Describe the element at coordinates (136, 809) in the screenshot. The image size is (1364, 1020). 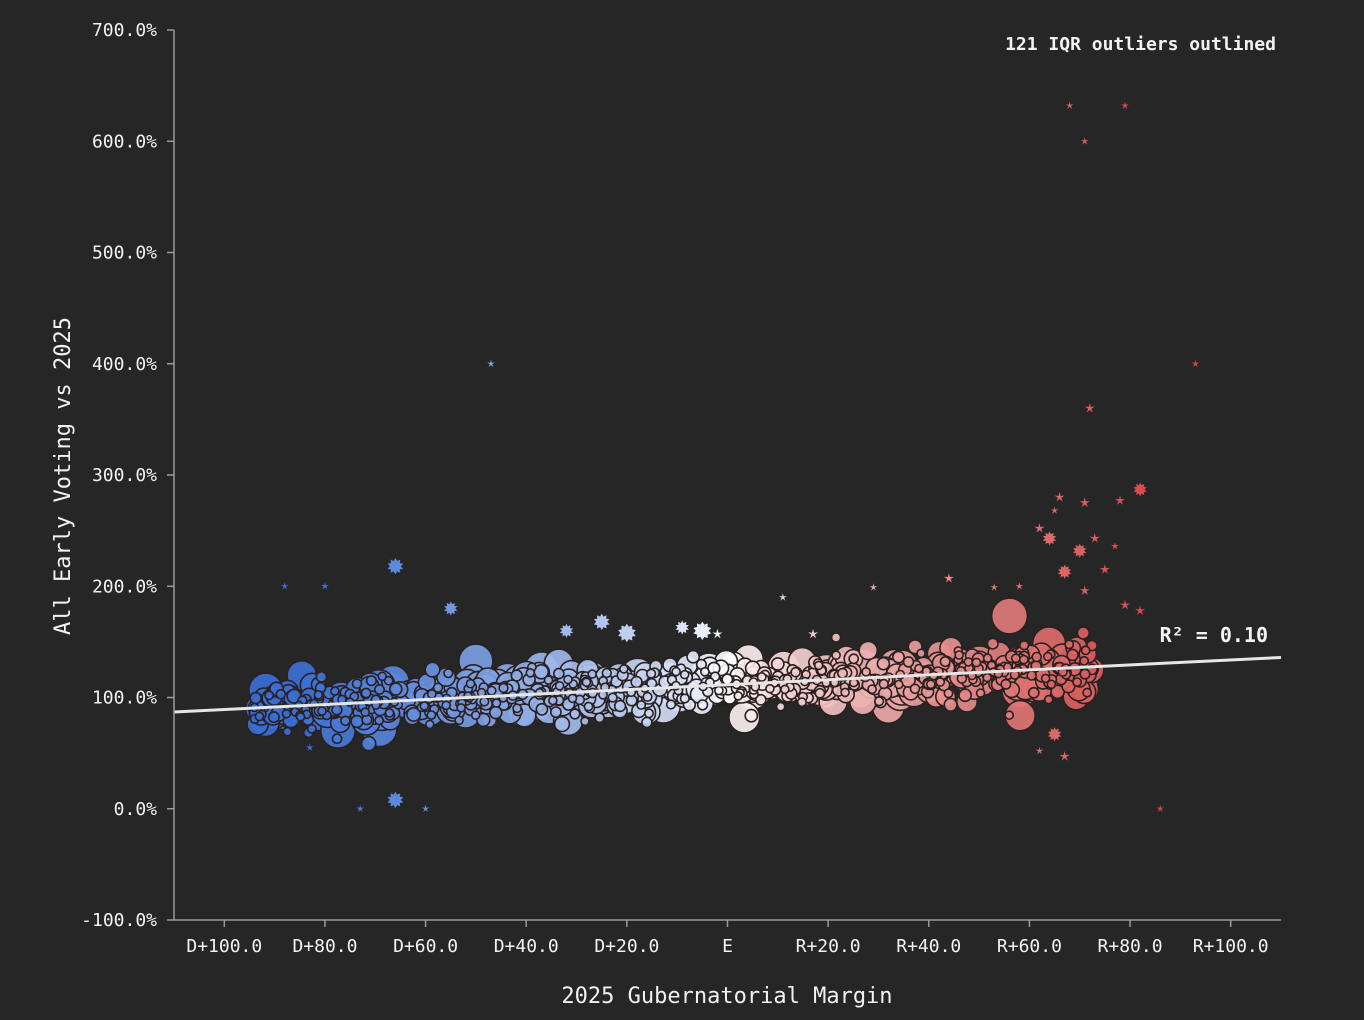
I see `y-tick-label: 0.0%` at that location.